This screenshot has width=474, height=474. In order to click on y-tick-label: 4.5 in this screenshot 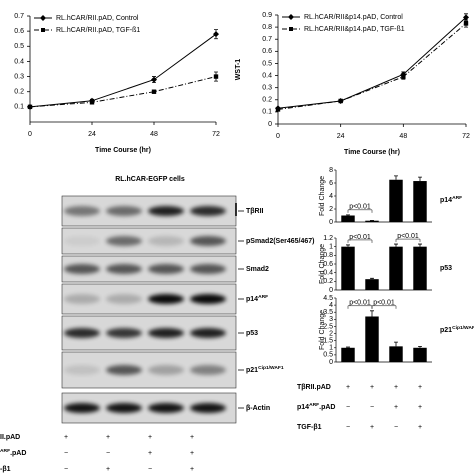, I will do `click(328, 298)`.